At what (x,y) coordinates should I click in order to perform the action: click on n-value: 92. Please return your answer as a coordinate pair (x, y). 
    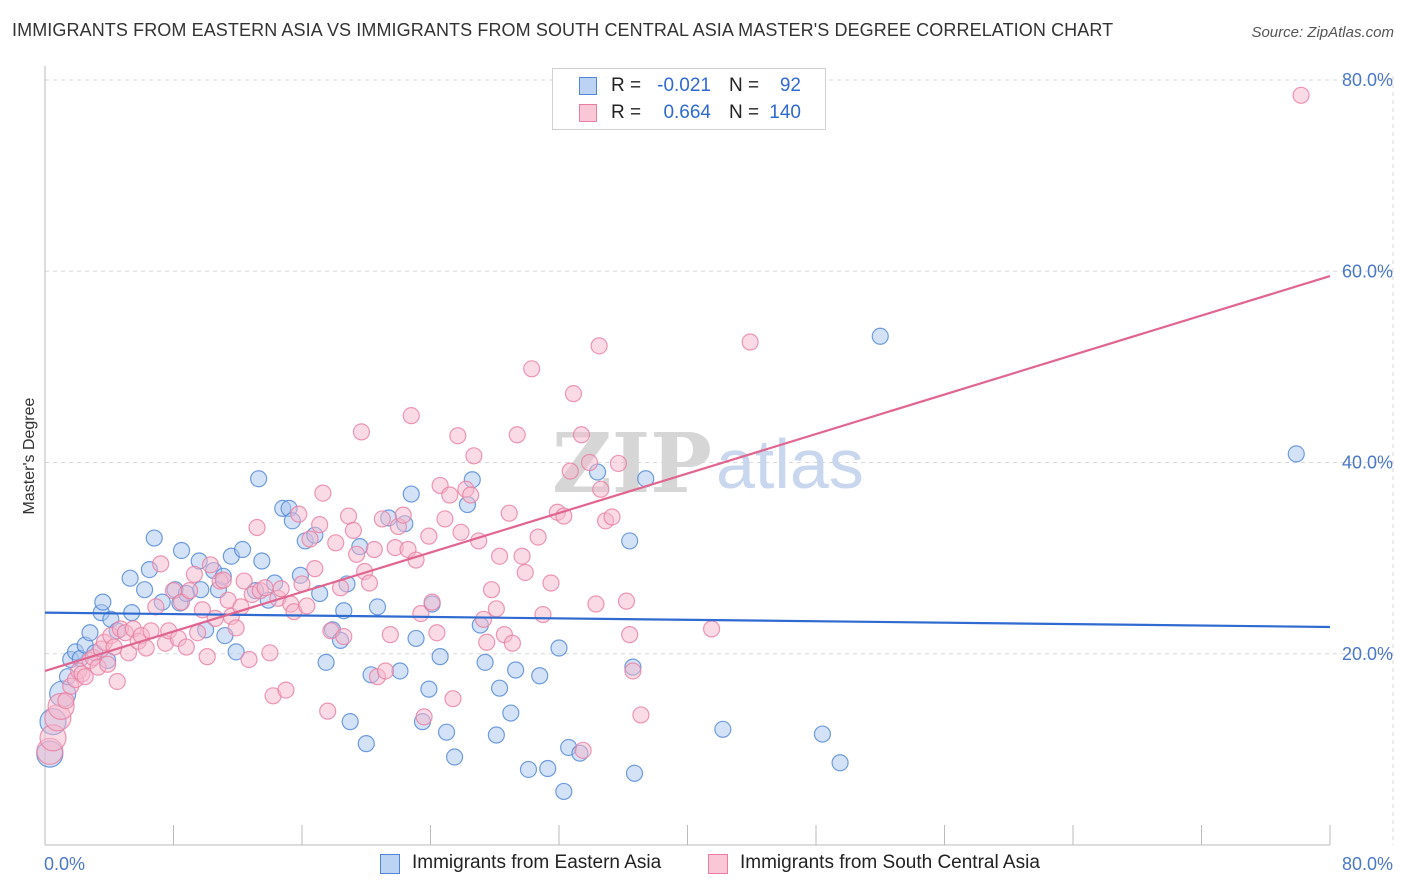
    Looking at the image, I should click on (790, 85).